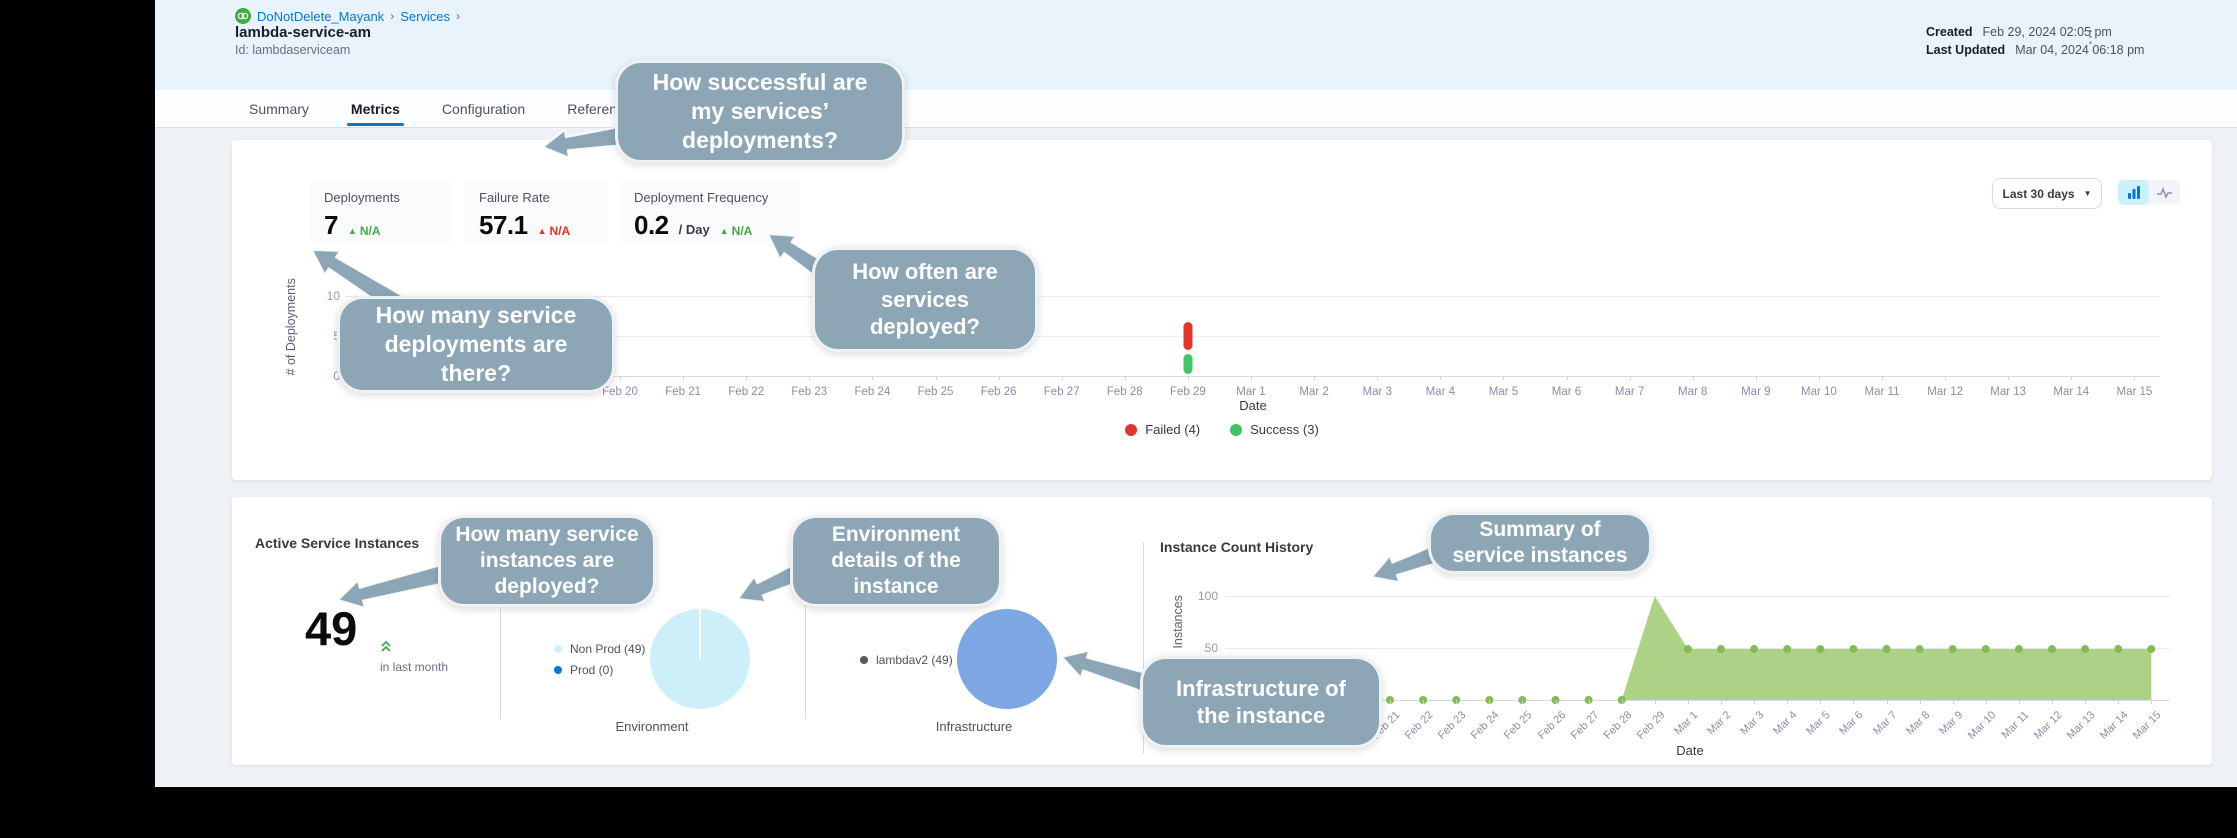  What do you see at coordinates (375, 109) in the screenshot?
I see `tab-metrics: Metrics` at bounding box center [375, 109].